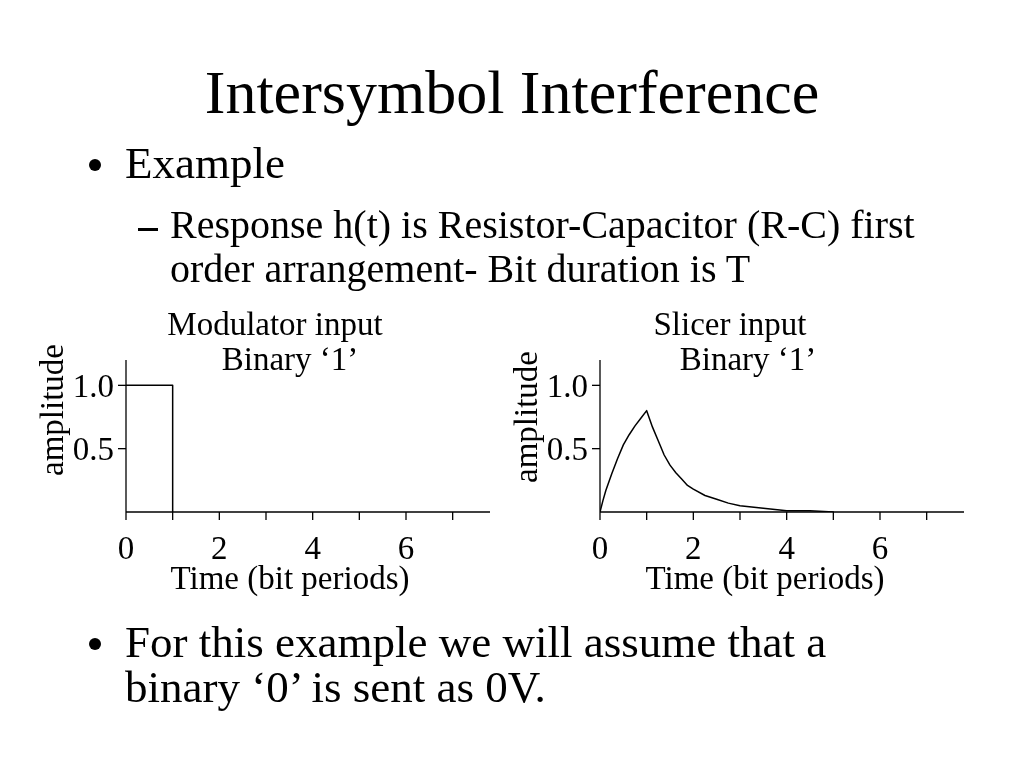 The image size is (1024, 768). What do you see at coordinates (730, 324) in the screenshot?
I see `chart-title: Slicer input` at bounding box center [730, 324].